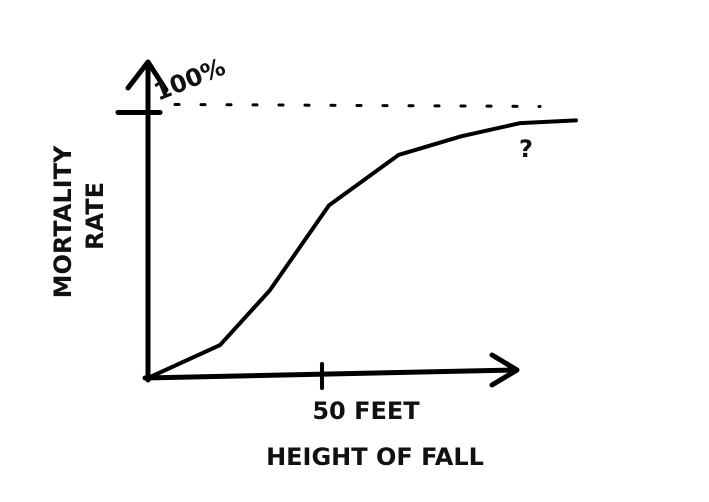 The image size is (709, 502). What do you see at coordinates (366, 411) in the screenshot?
I see `x-tick-label: 50 FEET` at bounding box center [366, 411].